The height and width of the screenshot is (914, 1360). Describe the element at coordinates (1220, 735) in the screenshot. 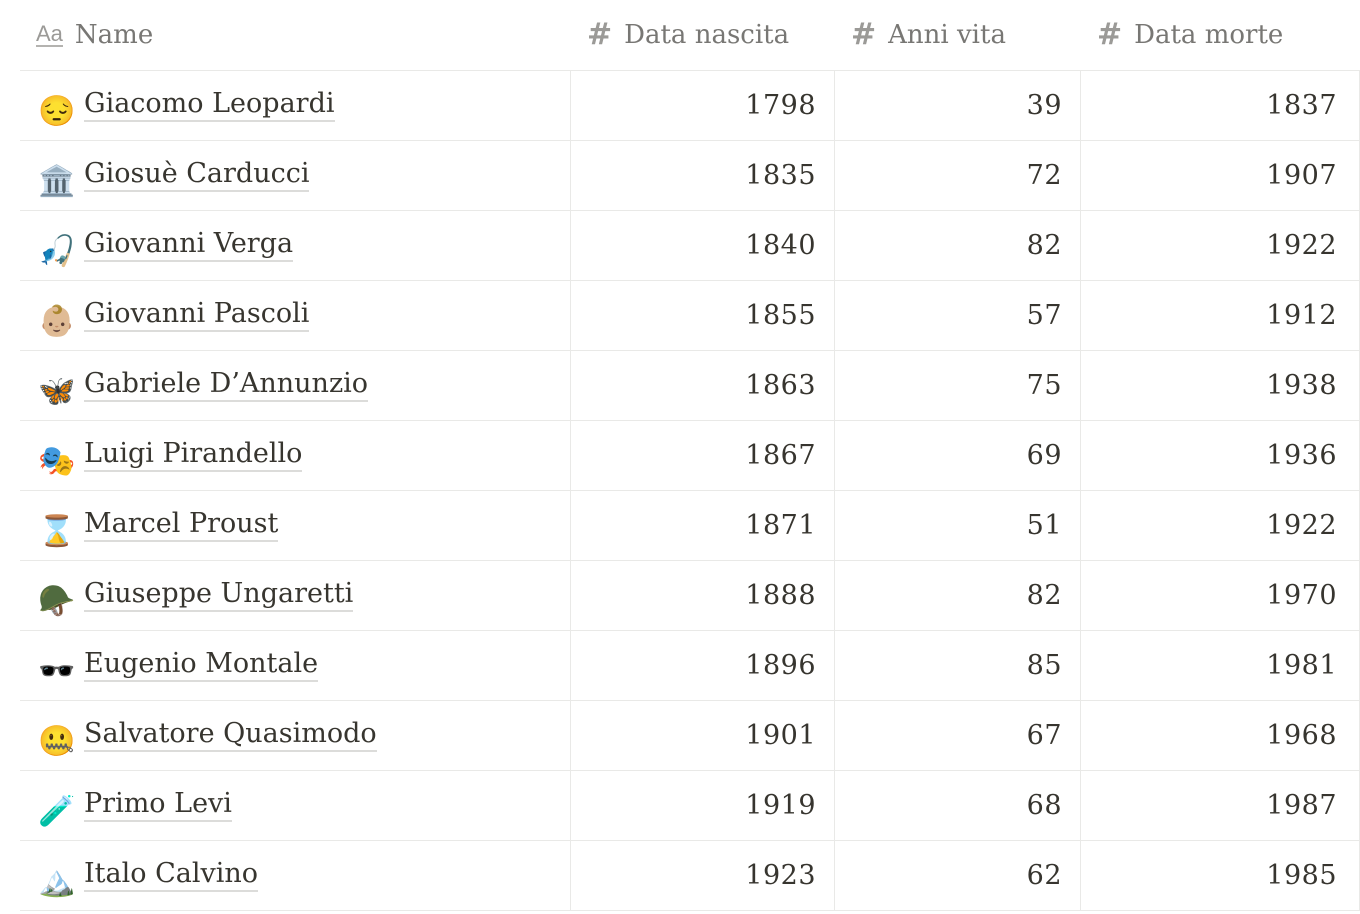

I see `cell-data-morte: 1968` at that location.